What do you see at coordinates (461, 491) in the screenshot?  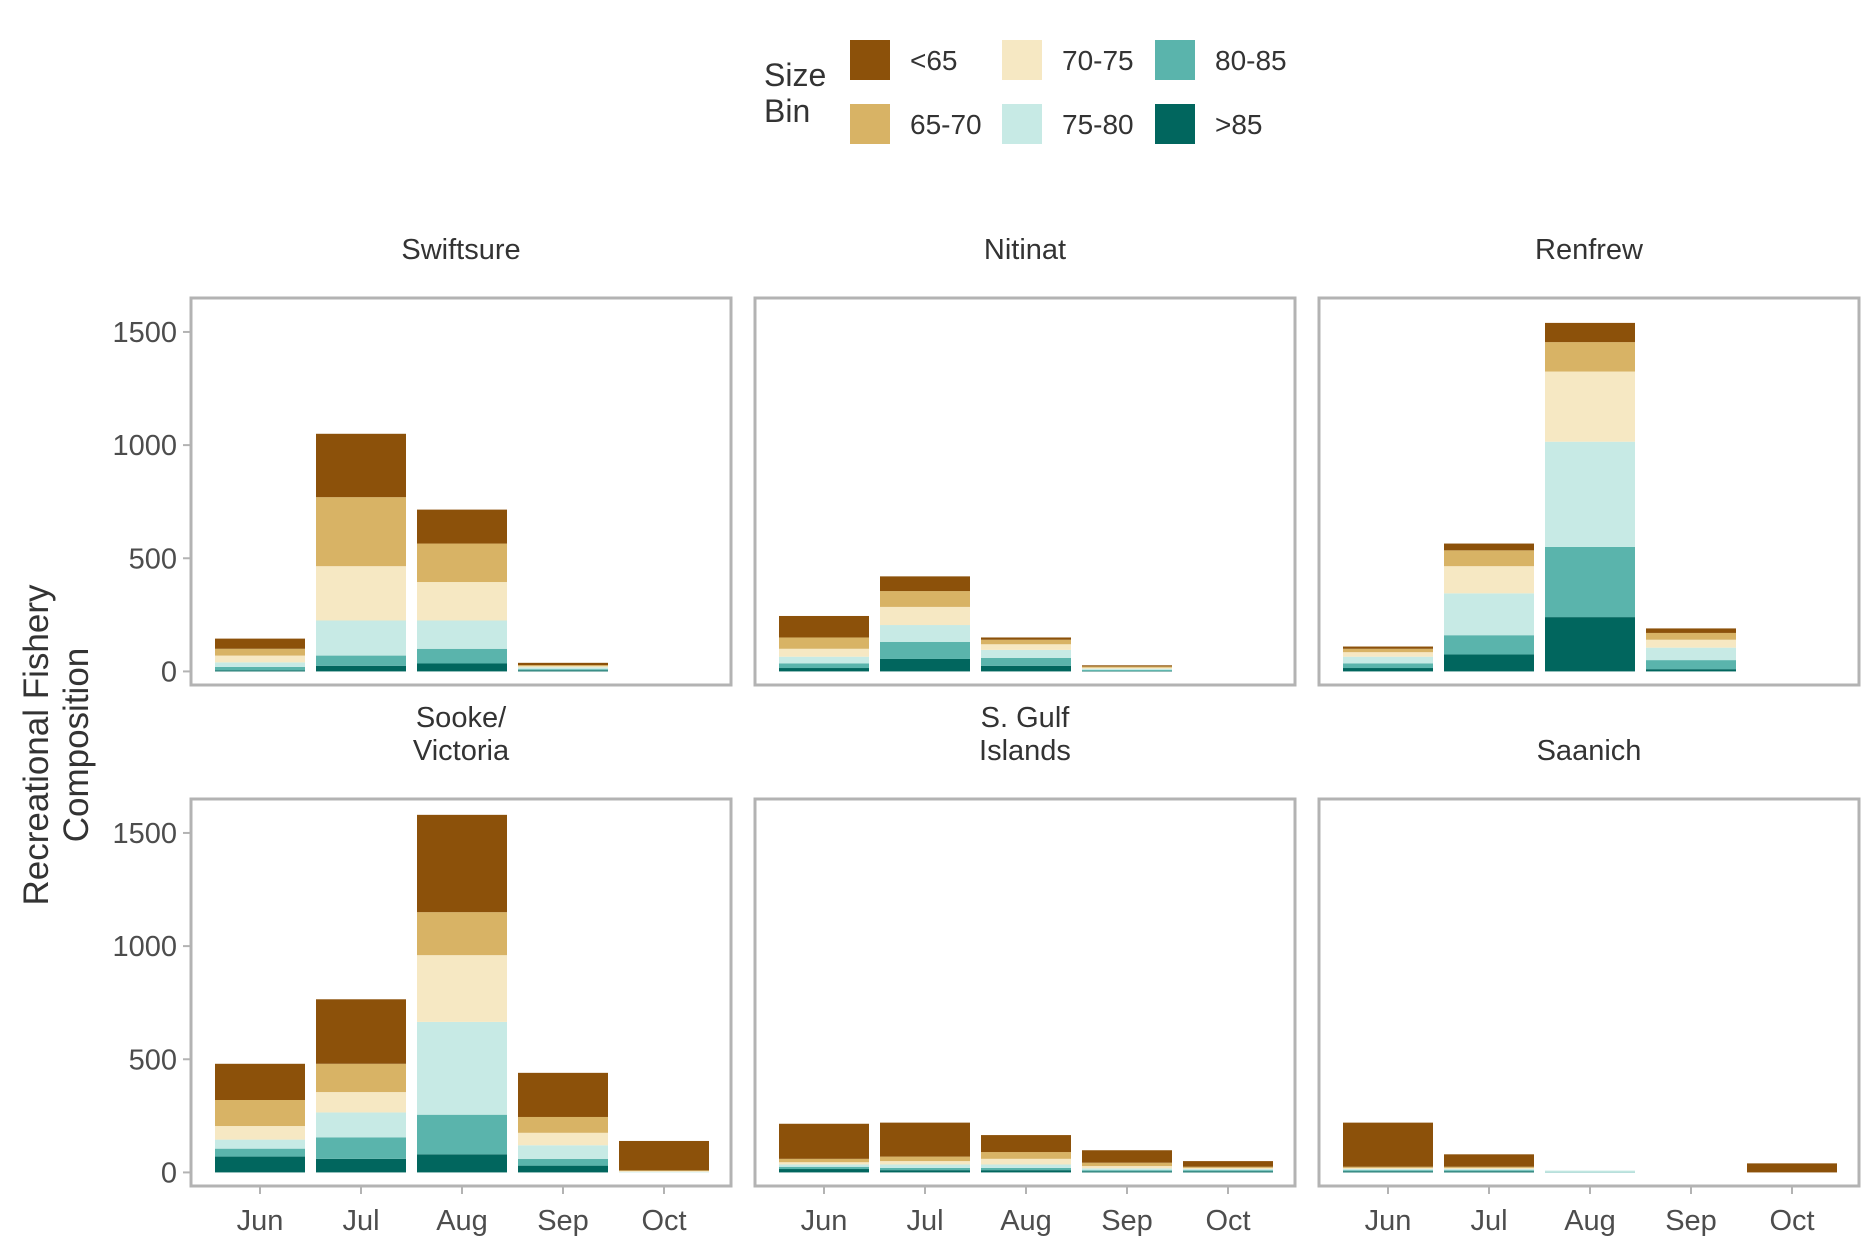 I see `panel-border` at bounding box center [461, 491].